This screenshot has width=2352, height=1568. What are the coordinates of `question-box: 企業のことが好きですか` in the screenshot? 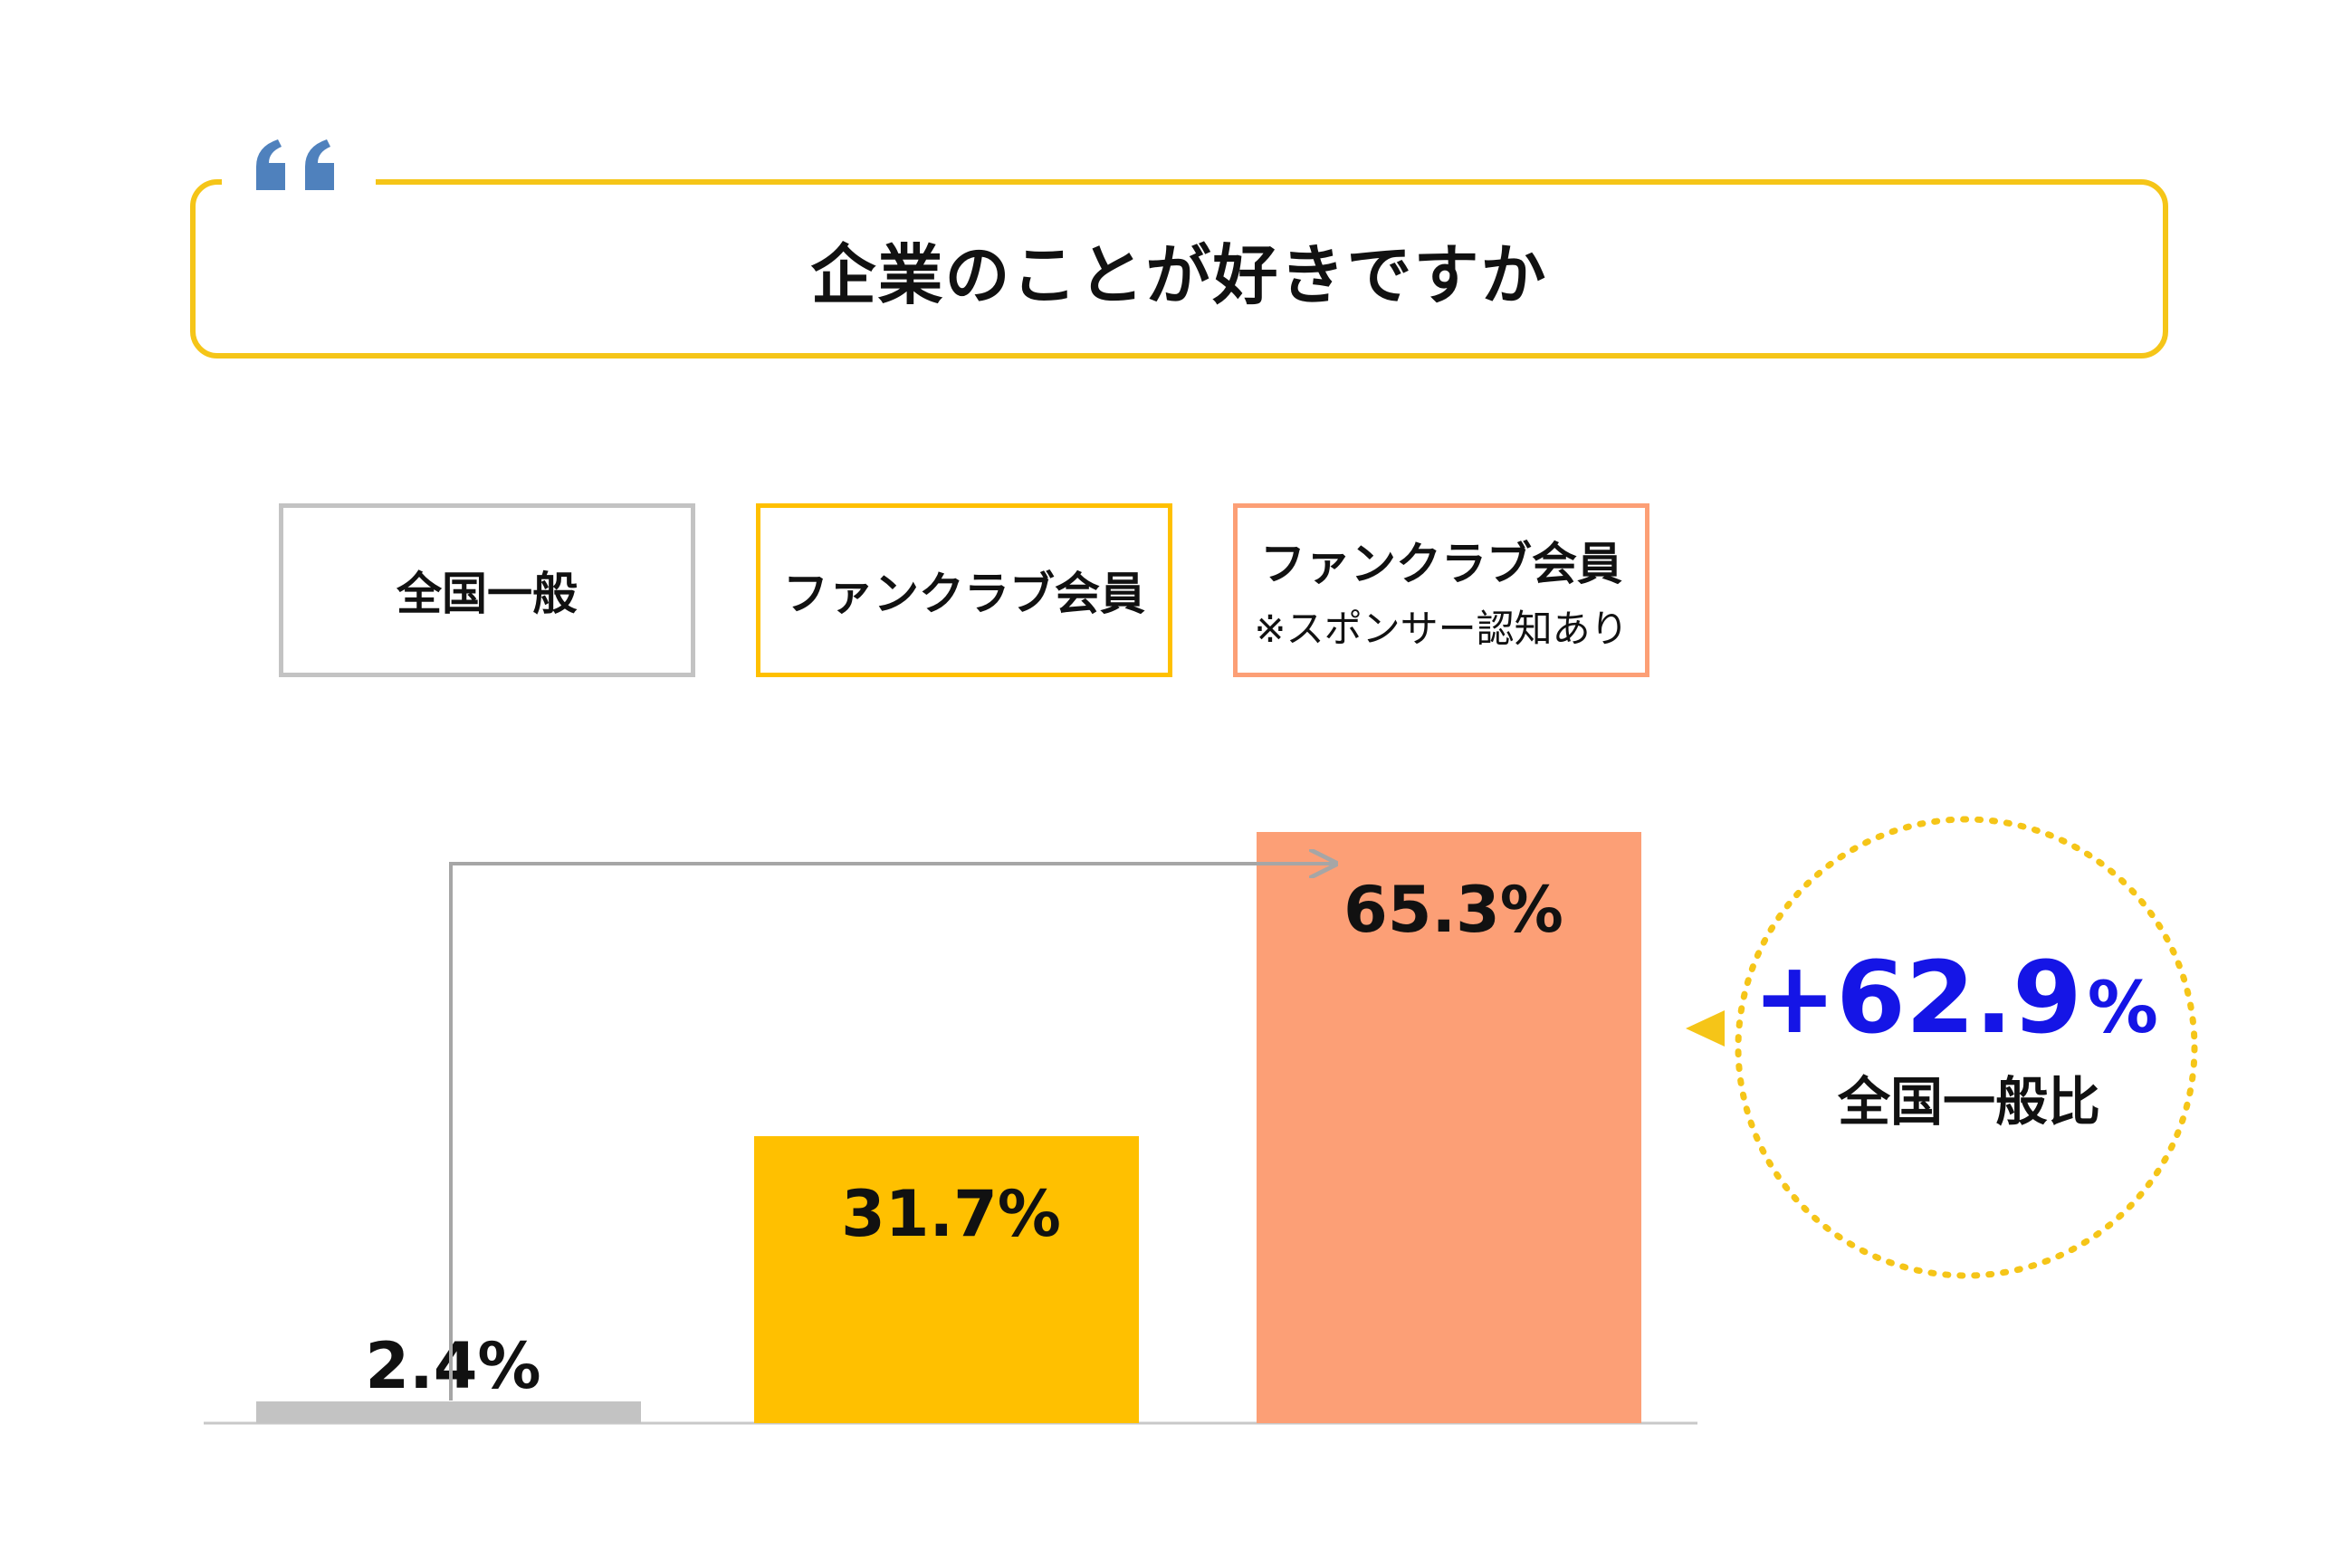 It's located at (1179, 269).